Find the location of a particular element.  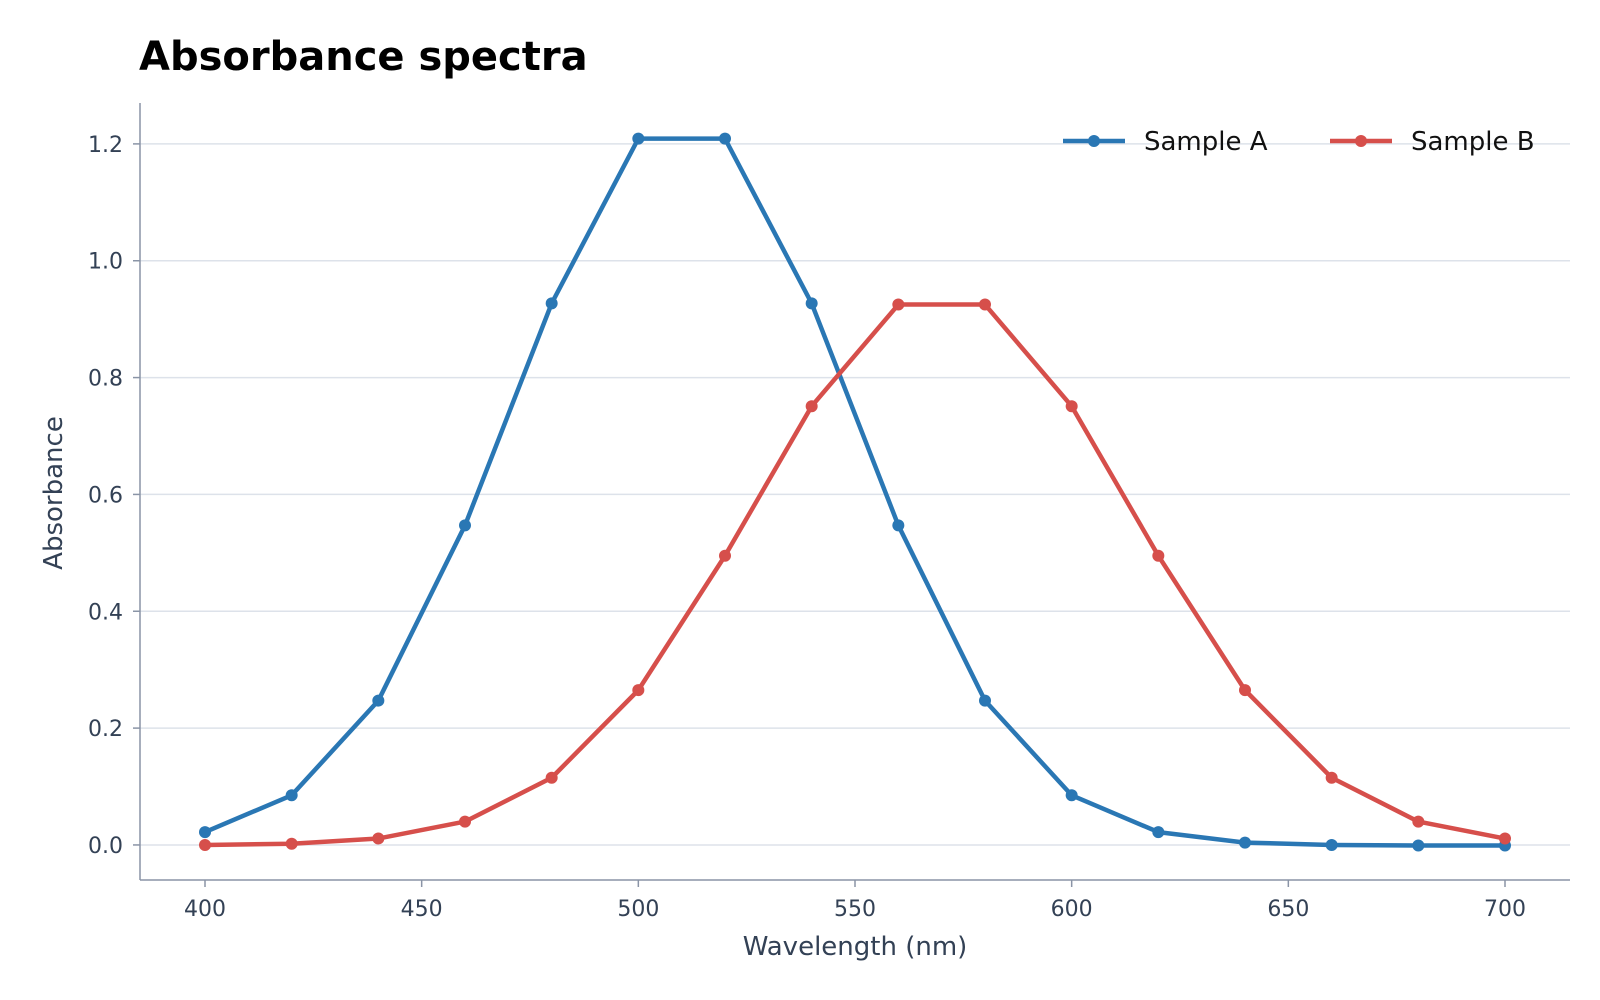

chart-title: Absorbance spectra is located at coordinates (363, 57).